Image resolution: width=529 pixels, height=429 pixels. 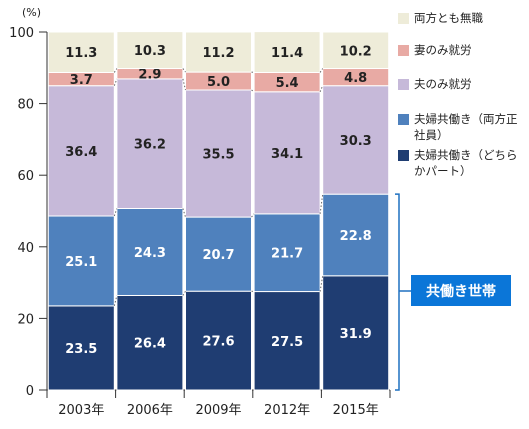 What do you see at coordinates (466, 127) in the screenshot?
I see `legend-label: 夫婦共働き（両方正社員）` at bounding box center [466, 127].